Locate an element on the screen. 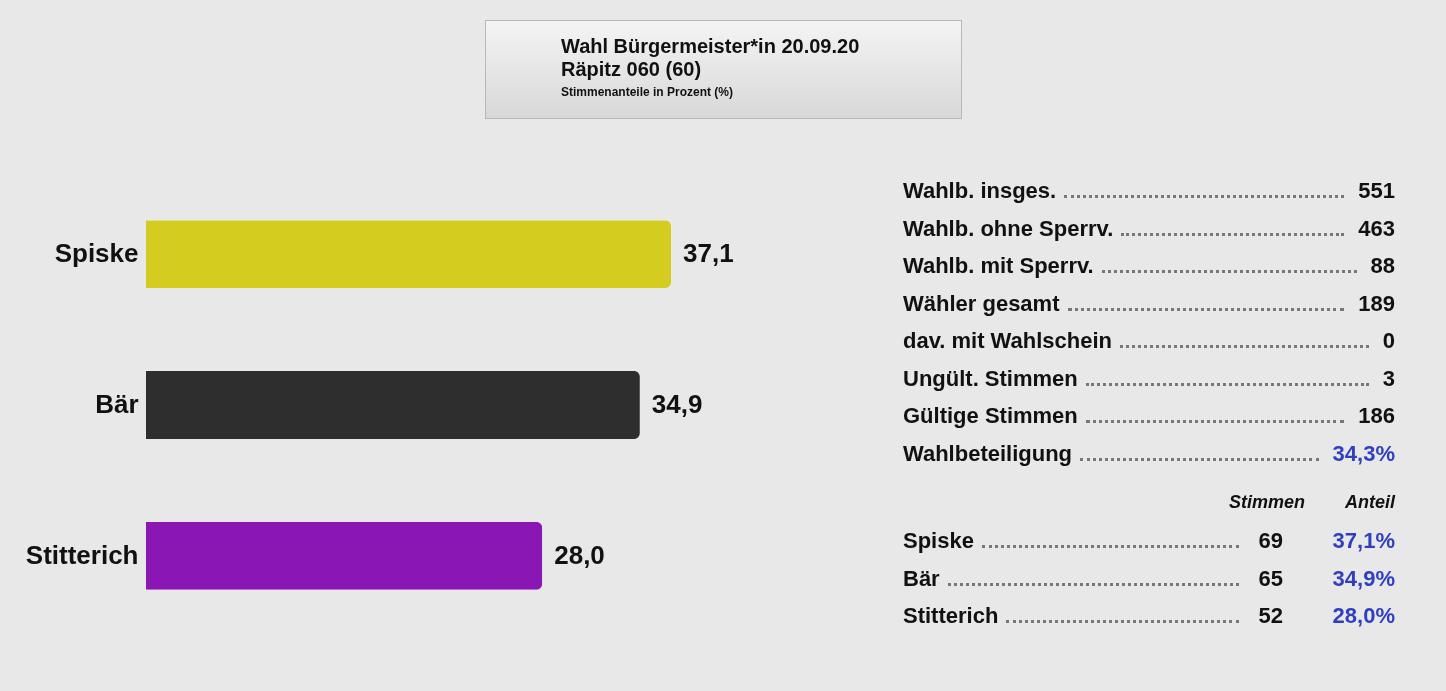  text: Spiske is located at coordinates (938, 541).